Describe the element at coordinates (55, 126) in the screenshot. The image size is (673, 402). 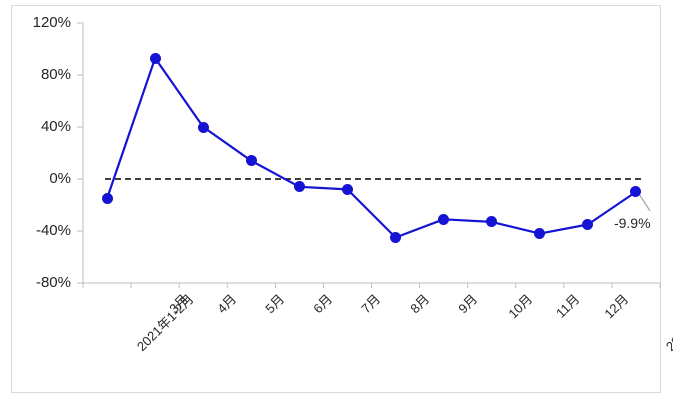
I see `y-axis-tick-label: 40%` at that location.